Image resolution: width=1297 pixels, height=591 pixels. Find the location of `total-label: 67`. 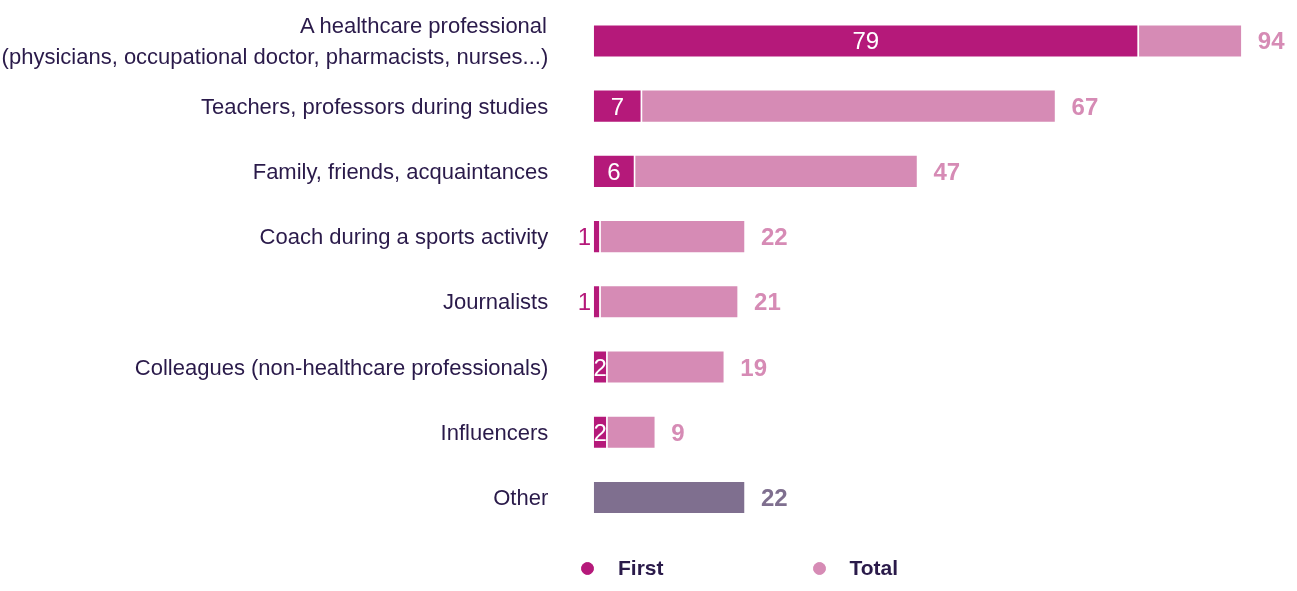

total-label: 67 is located at coordinates (1085, 106).